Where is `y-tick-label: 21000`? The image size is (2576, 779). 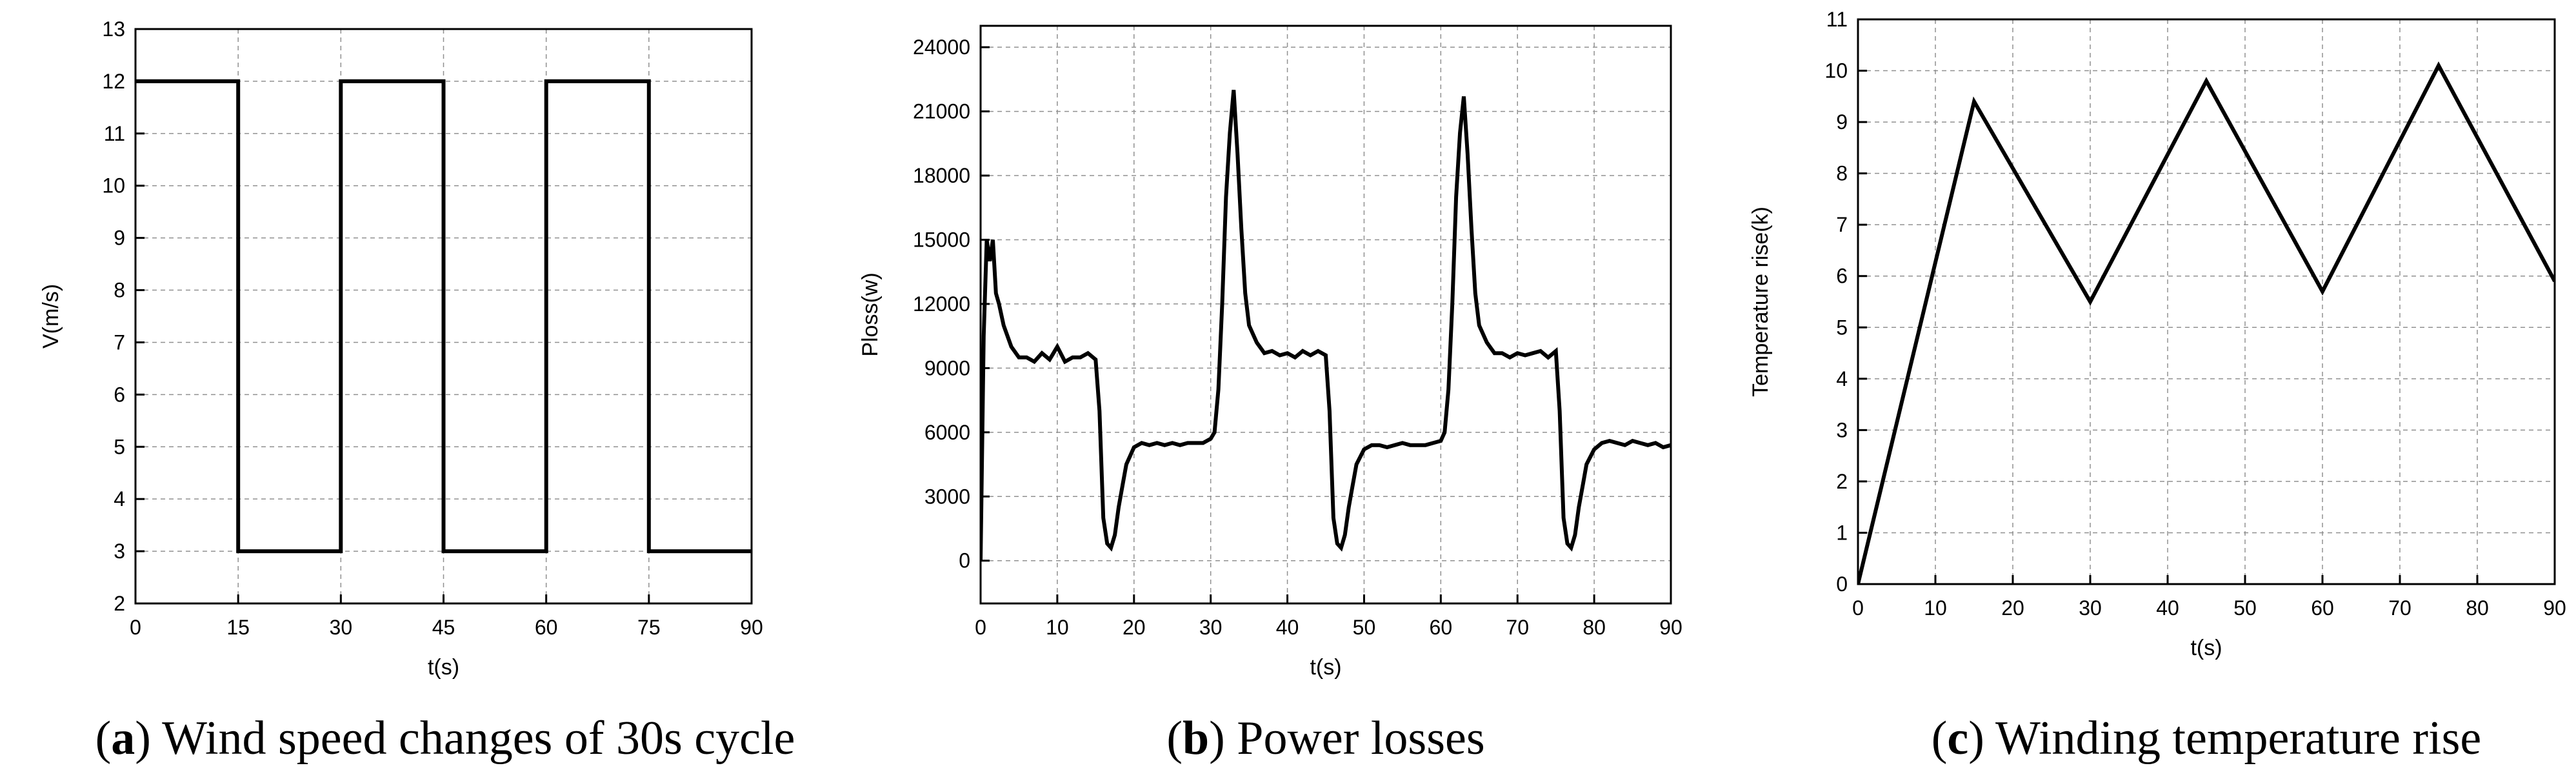
y-tick-label: 21000 is located at coordinates (941, 111).